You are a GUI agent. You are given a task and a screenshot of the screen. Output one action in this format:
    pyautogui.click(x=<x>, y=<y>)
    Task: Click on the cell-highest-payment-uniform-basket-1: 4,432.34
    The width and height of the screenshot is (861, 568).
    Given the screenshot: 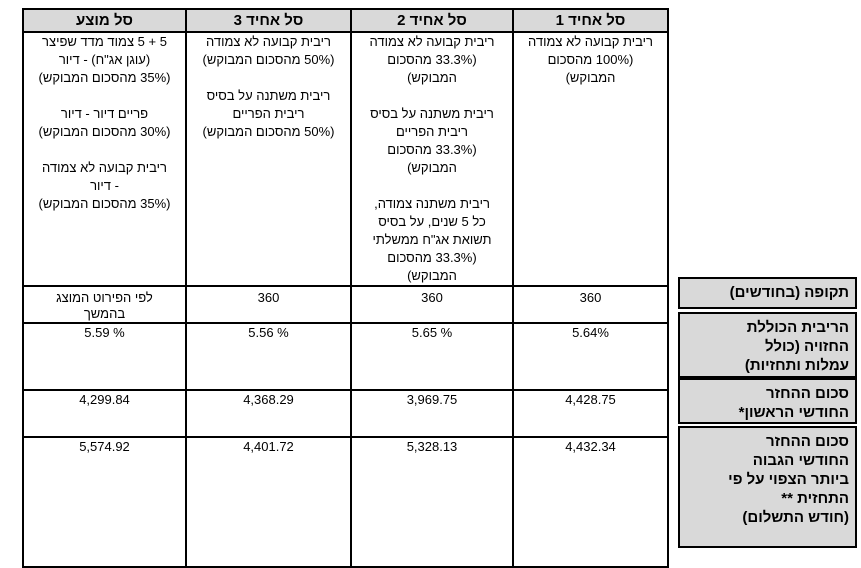 What is the action you would take?
    pyautogui.click(x=590, y=502)
    